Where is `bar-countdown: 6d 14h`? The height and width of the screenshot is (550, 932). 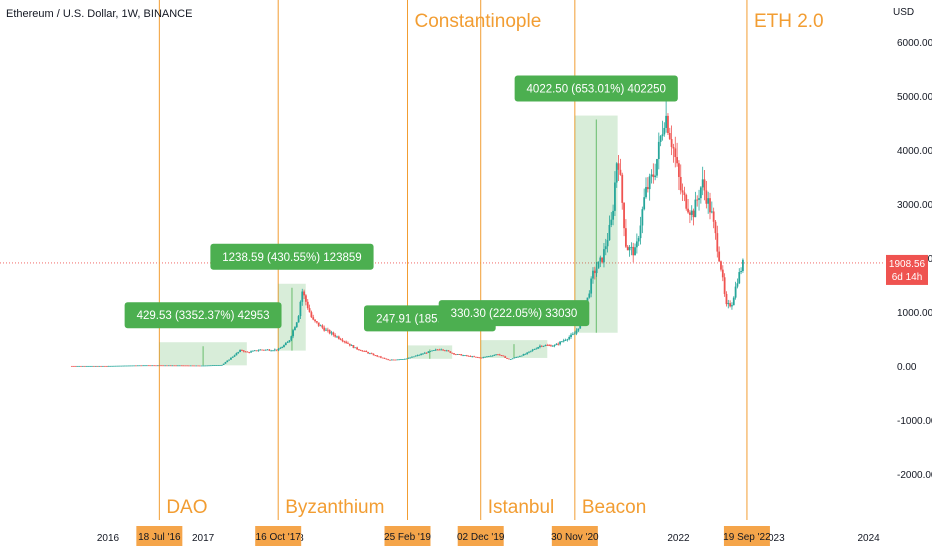 bar-countdown: 6d 14h is located at coordinates (907, 277).